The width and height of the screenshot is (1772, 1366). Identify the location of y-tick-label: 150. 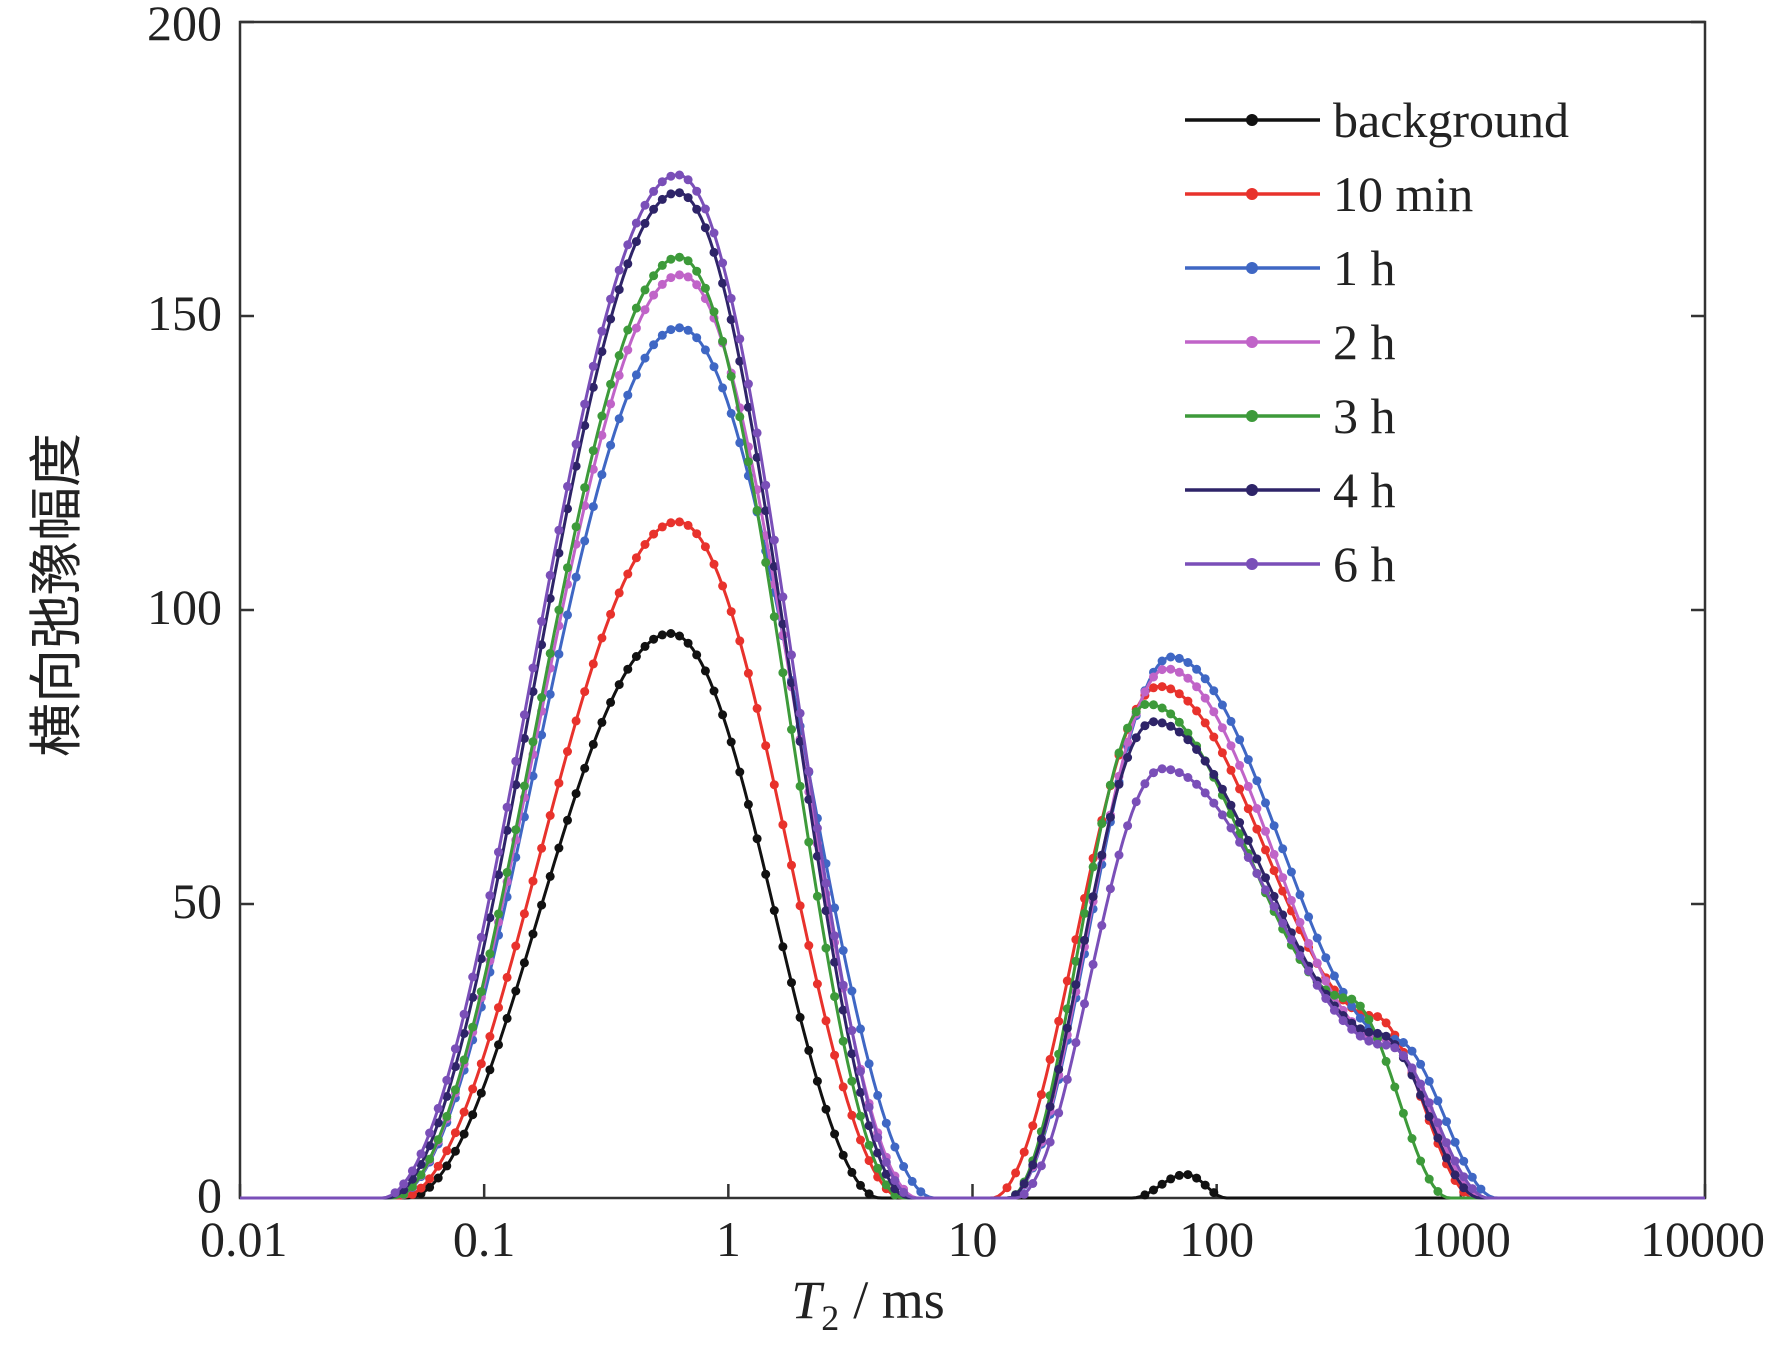
(184, 313).